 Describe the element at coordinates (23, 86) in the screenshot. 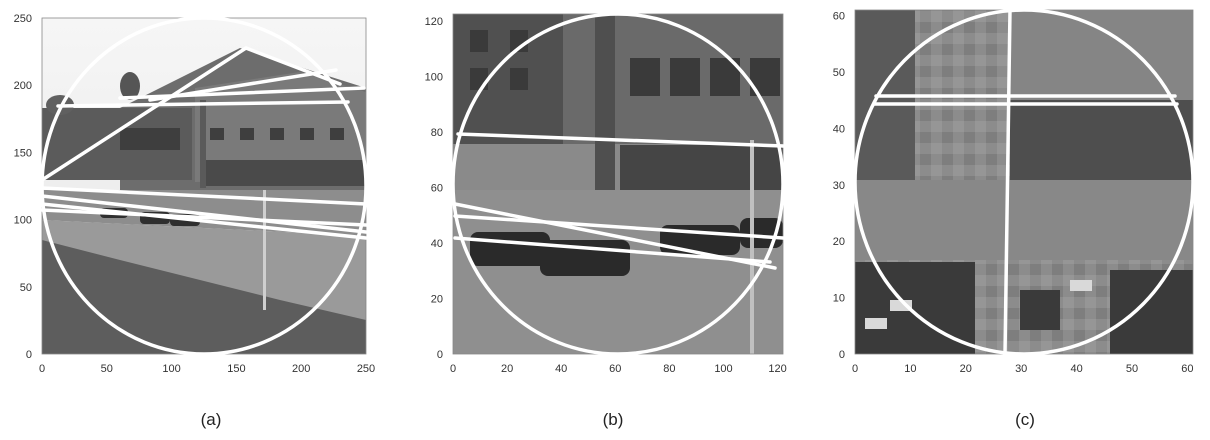

I see `y-tick-label: 200` at that location.